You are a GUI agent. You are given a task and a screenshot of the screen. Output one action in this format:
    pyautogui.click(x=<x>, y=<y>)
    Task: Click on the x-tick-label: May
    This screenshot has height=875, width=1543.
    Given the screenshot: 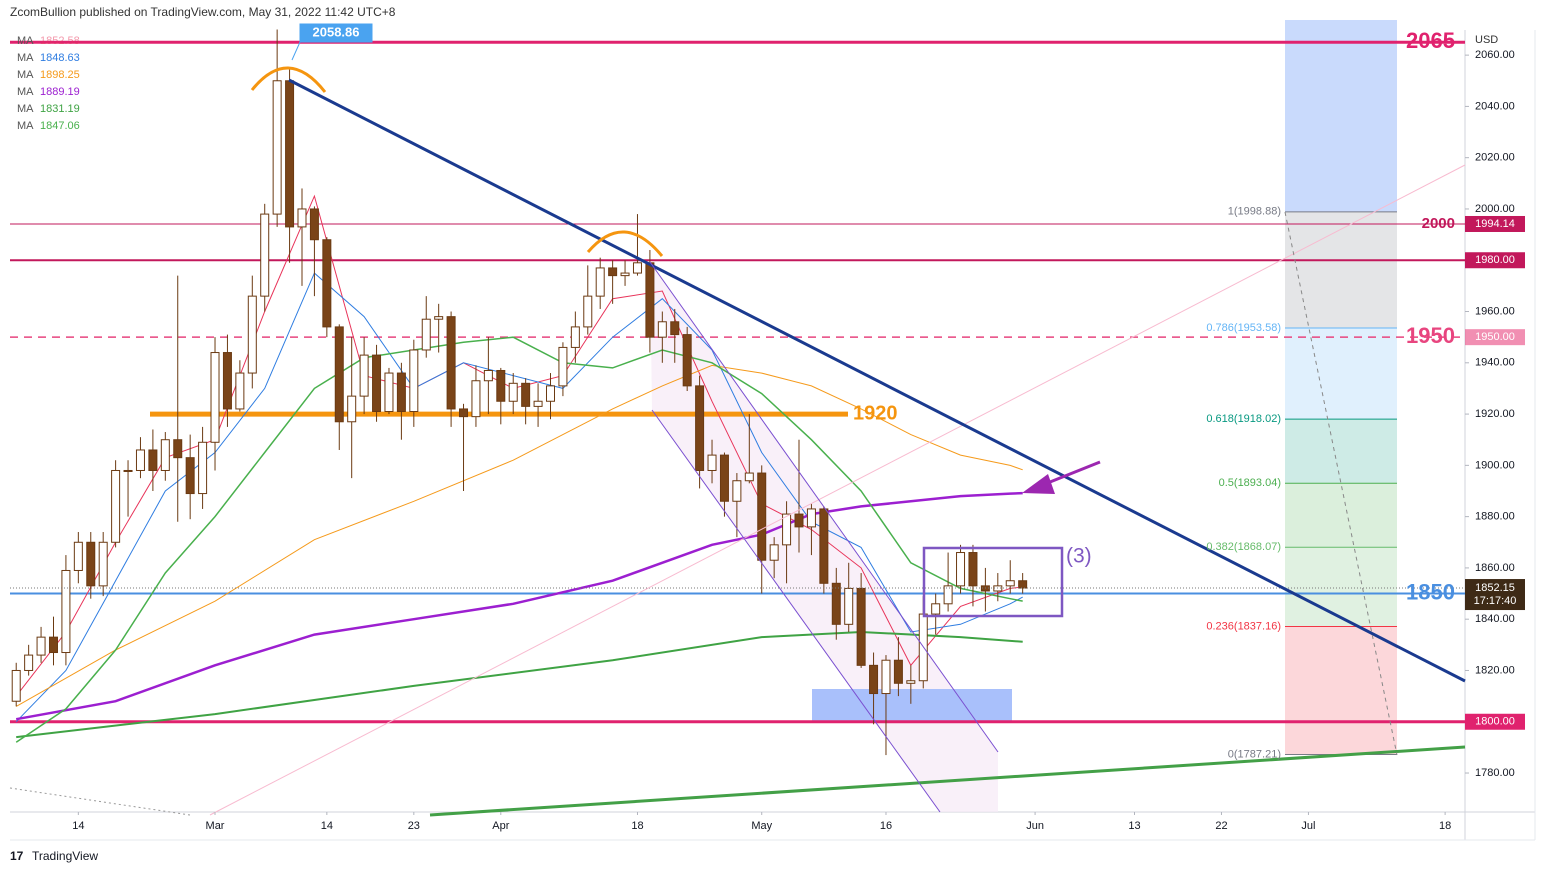 What is the action you would take?
    pyautogui.click(x=761, y=826)
    